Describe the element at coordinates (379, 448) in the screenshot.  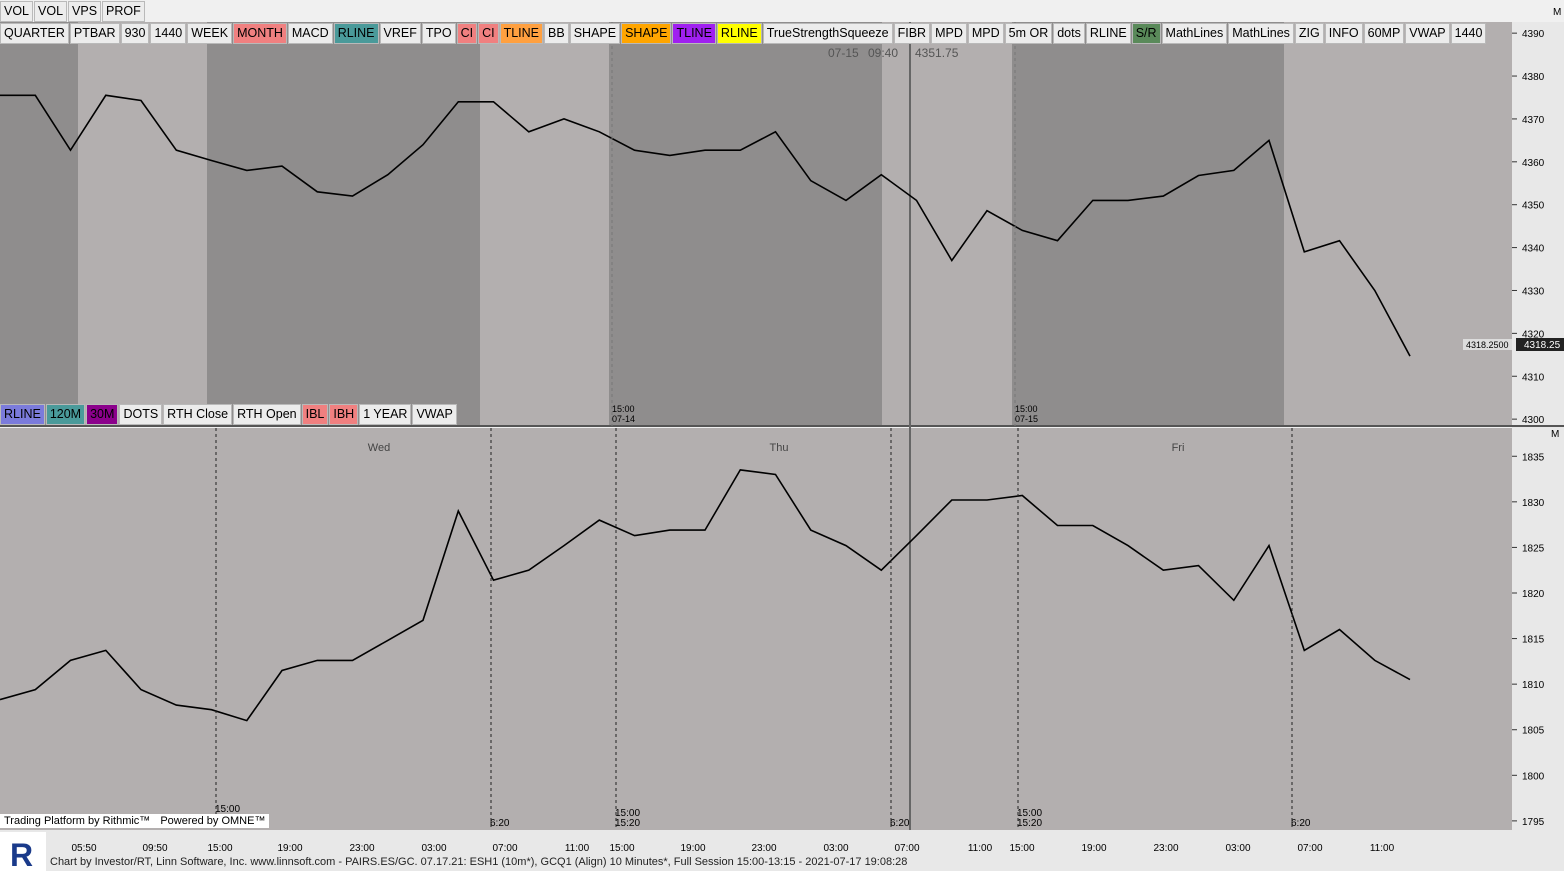
I see `day-label: Wed` at that location.